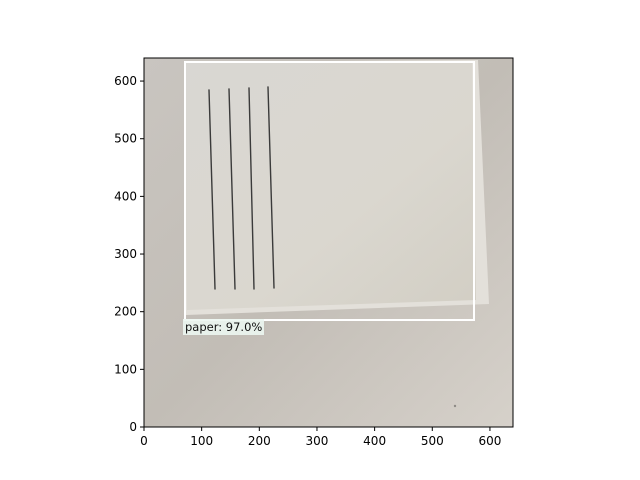 This screenshot has height=480, width=640. What do you see at coordinates (374, 441) in the screenshot?
I see `x-tick-label: 400` at bounding box center [374, 441].